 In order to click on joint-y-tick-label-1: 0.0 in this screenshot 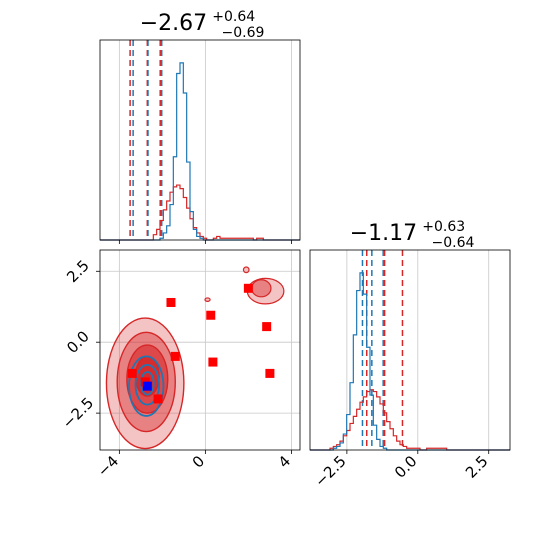, I will do `click(78, 342)`.